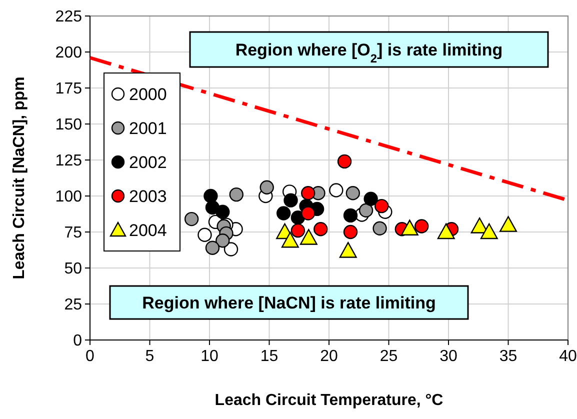 This screenshot has height=419, width=577. I want to click on x-tick-label: 35, so click(508, 356).